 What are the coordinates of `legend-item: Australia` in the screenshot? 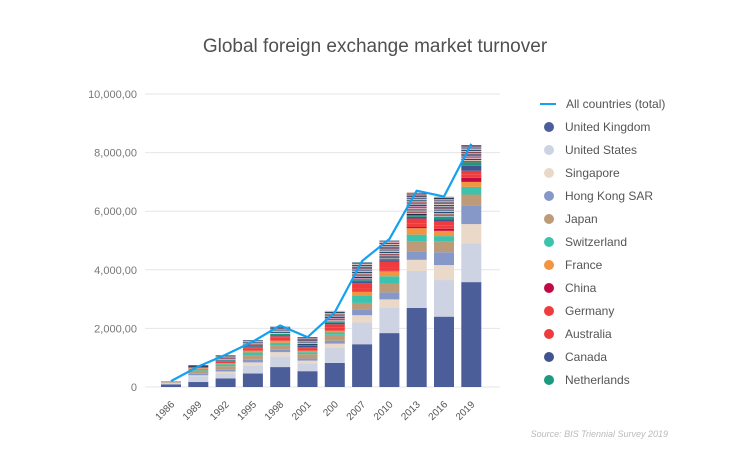 It's located at (602, 333).